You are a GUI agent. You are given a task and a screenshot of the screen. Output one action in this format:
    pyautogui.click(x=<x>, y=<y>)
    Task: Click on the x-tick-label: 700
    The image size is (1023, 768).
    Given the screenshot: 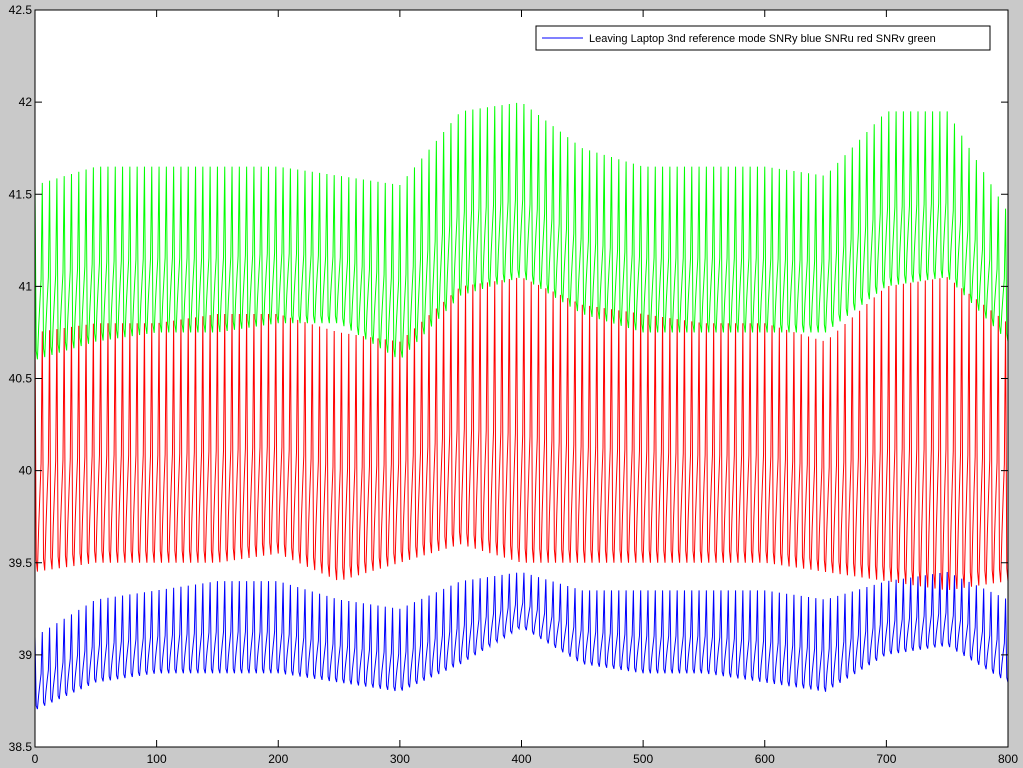 What is the action you would take?
    pyautogui.click(x=886, y=759)
    